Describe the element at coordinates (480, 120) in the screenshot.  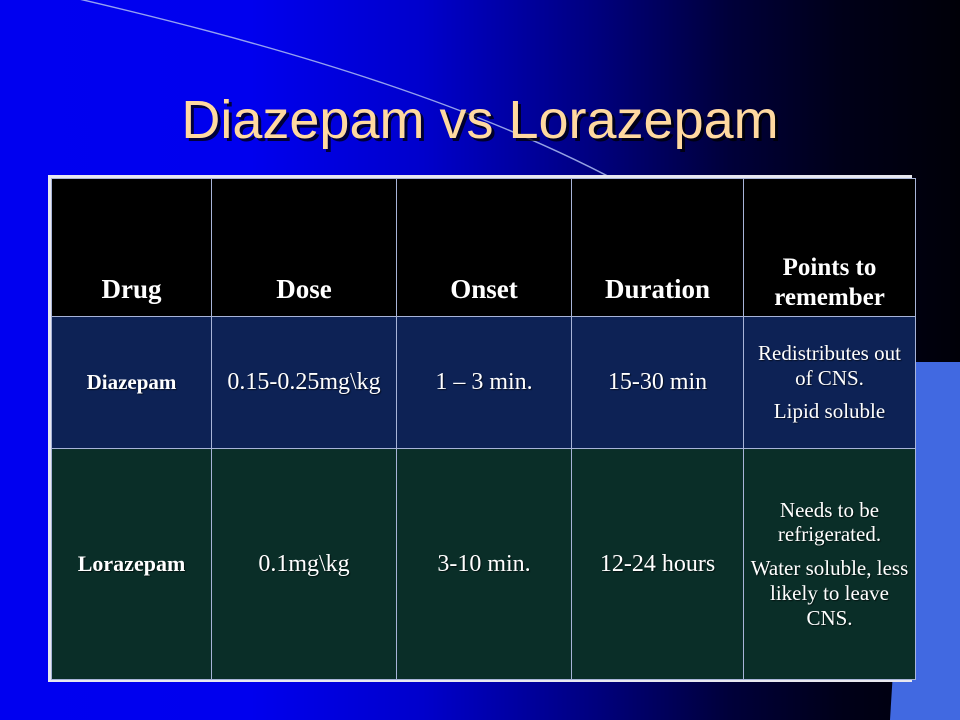
I see `slide-title: Diazepam vs Lorazepam` at that location.